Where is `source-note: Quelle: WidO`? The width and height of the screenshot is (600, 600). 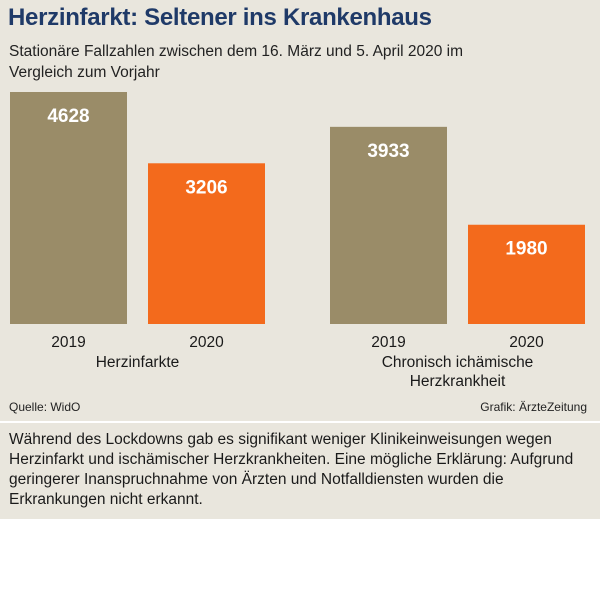
source-note: Quelle: WidO is located at coordinates (45, 407).